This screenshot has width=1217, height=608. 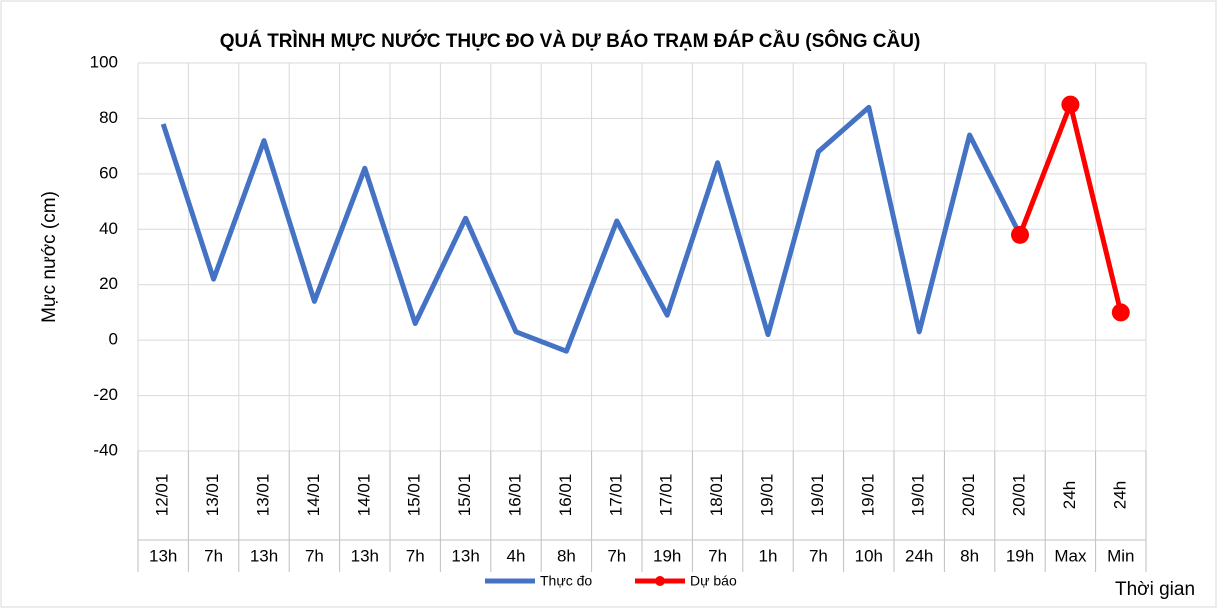 What do you see at coordinates (869, 555) in the screenshot?
I see `x-tick-label-bottom: 10h` at bounding box center [869, 555].